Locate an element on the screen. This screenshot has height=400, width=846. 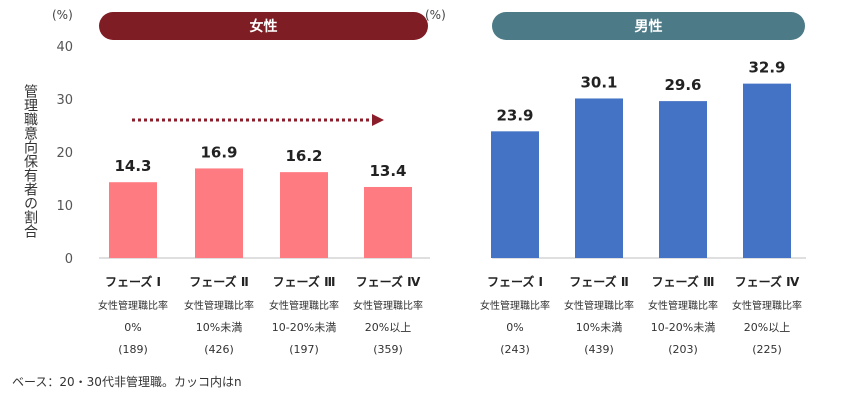
female-value-label: 16.9 is located at coordinates (218, 152).